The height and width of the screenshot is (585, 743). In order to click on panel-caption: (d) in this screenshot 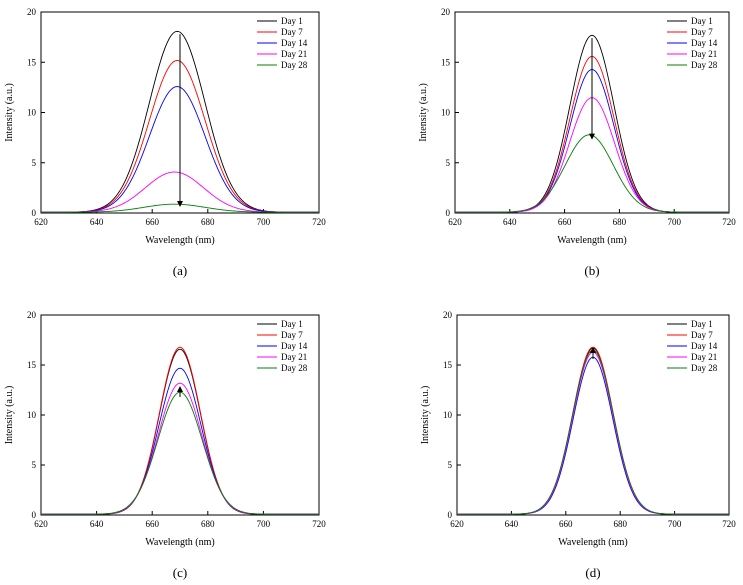, I will do `click(592, 572)`.